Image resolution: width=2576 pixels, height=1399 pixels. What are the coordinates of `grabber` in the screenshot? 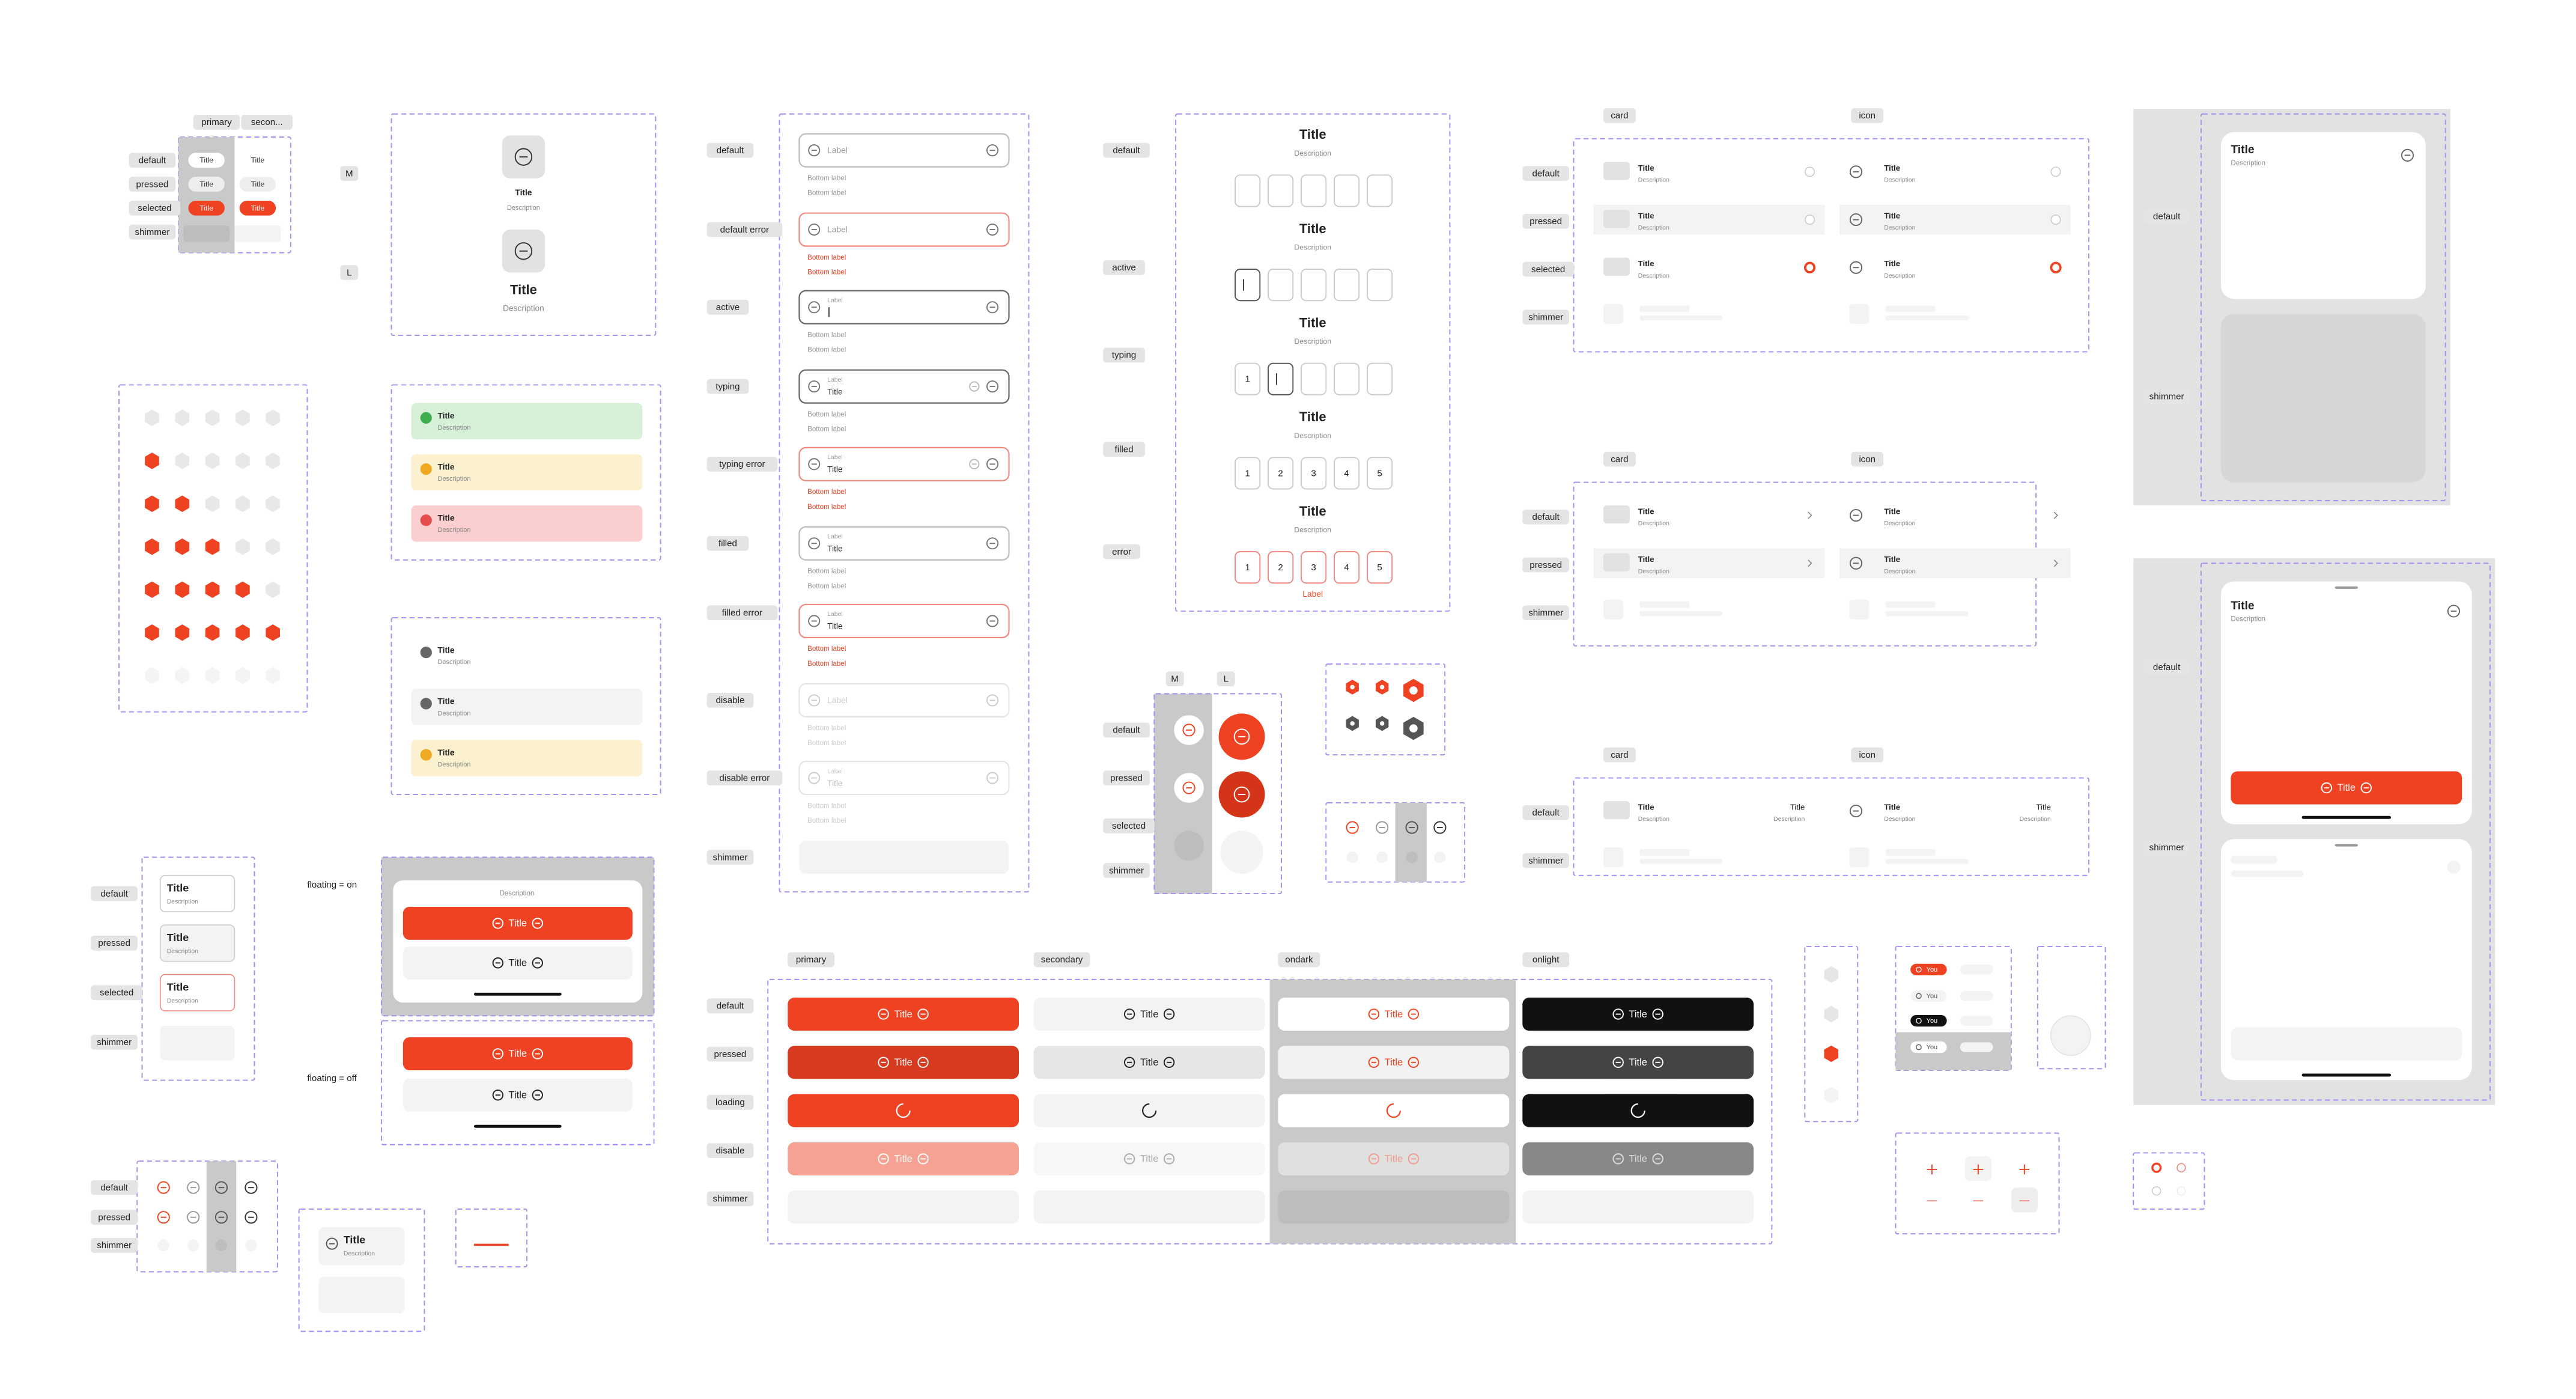 It's located at (2346, 587).